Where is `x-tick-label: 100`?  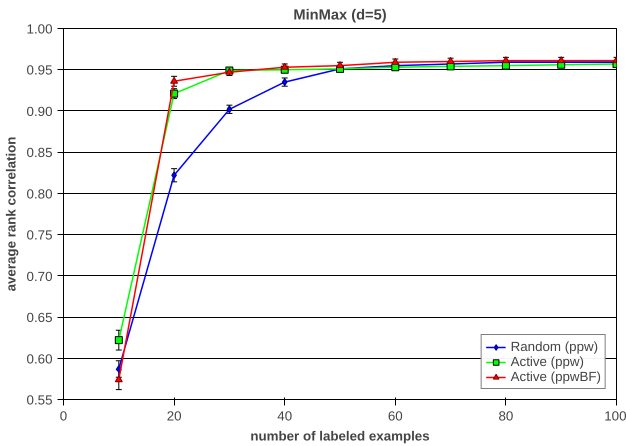
x-tick-label: 100 is located at coordinates (615, 416).